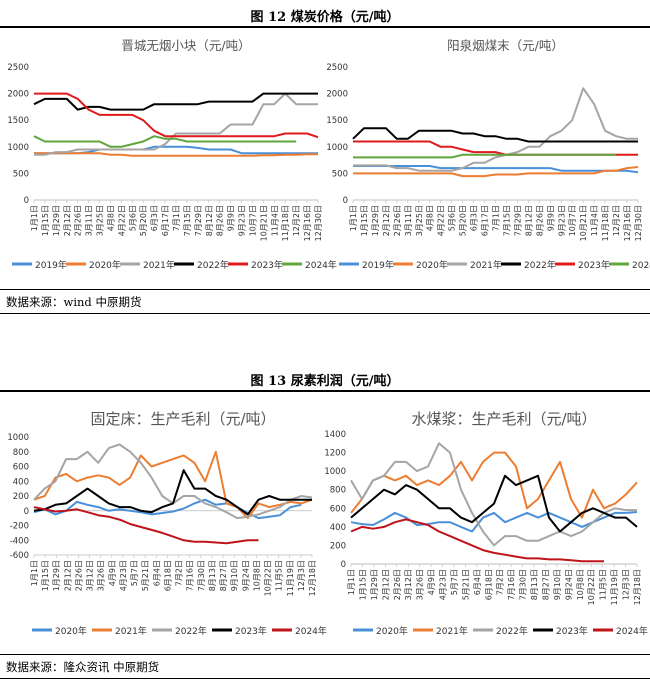  Describe the element at coordinates (100, 220) in the screenshot. I see `x-tick-label: 3月25日` at that location.